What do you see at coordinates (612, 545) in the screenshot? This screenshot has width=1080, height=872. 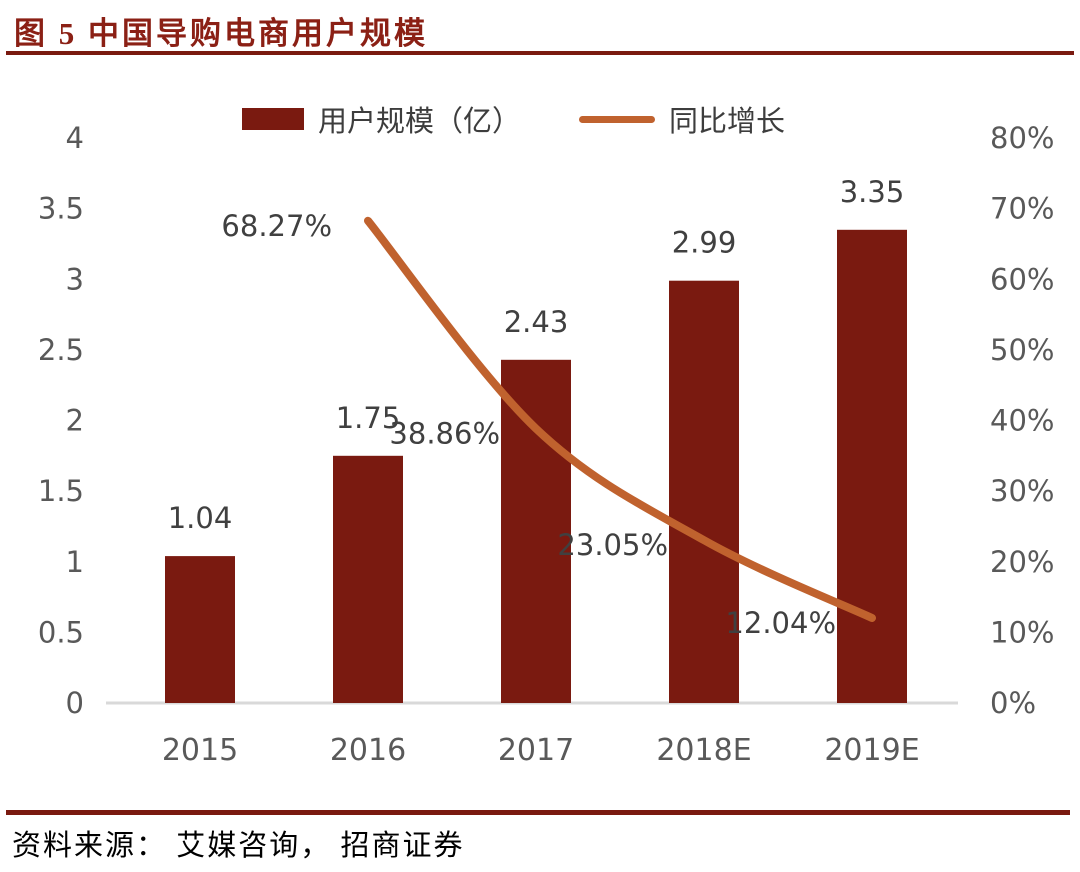 I see `line-point-label: 23.05%` at bounding box center [612, 545].